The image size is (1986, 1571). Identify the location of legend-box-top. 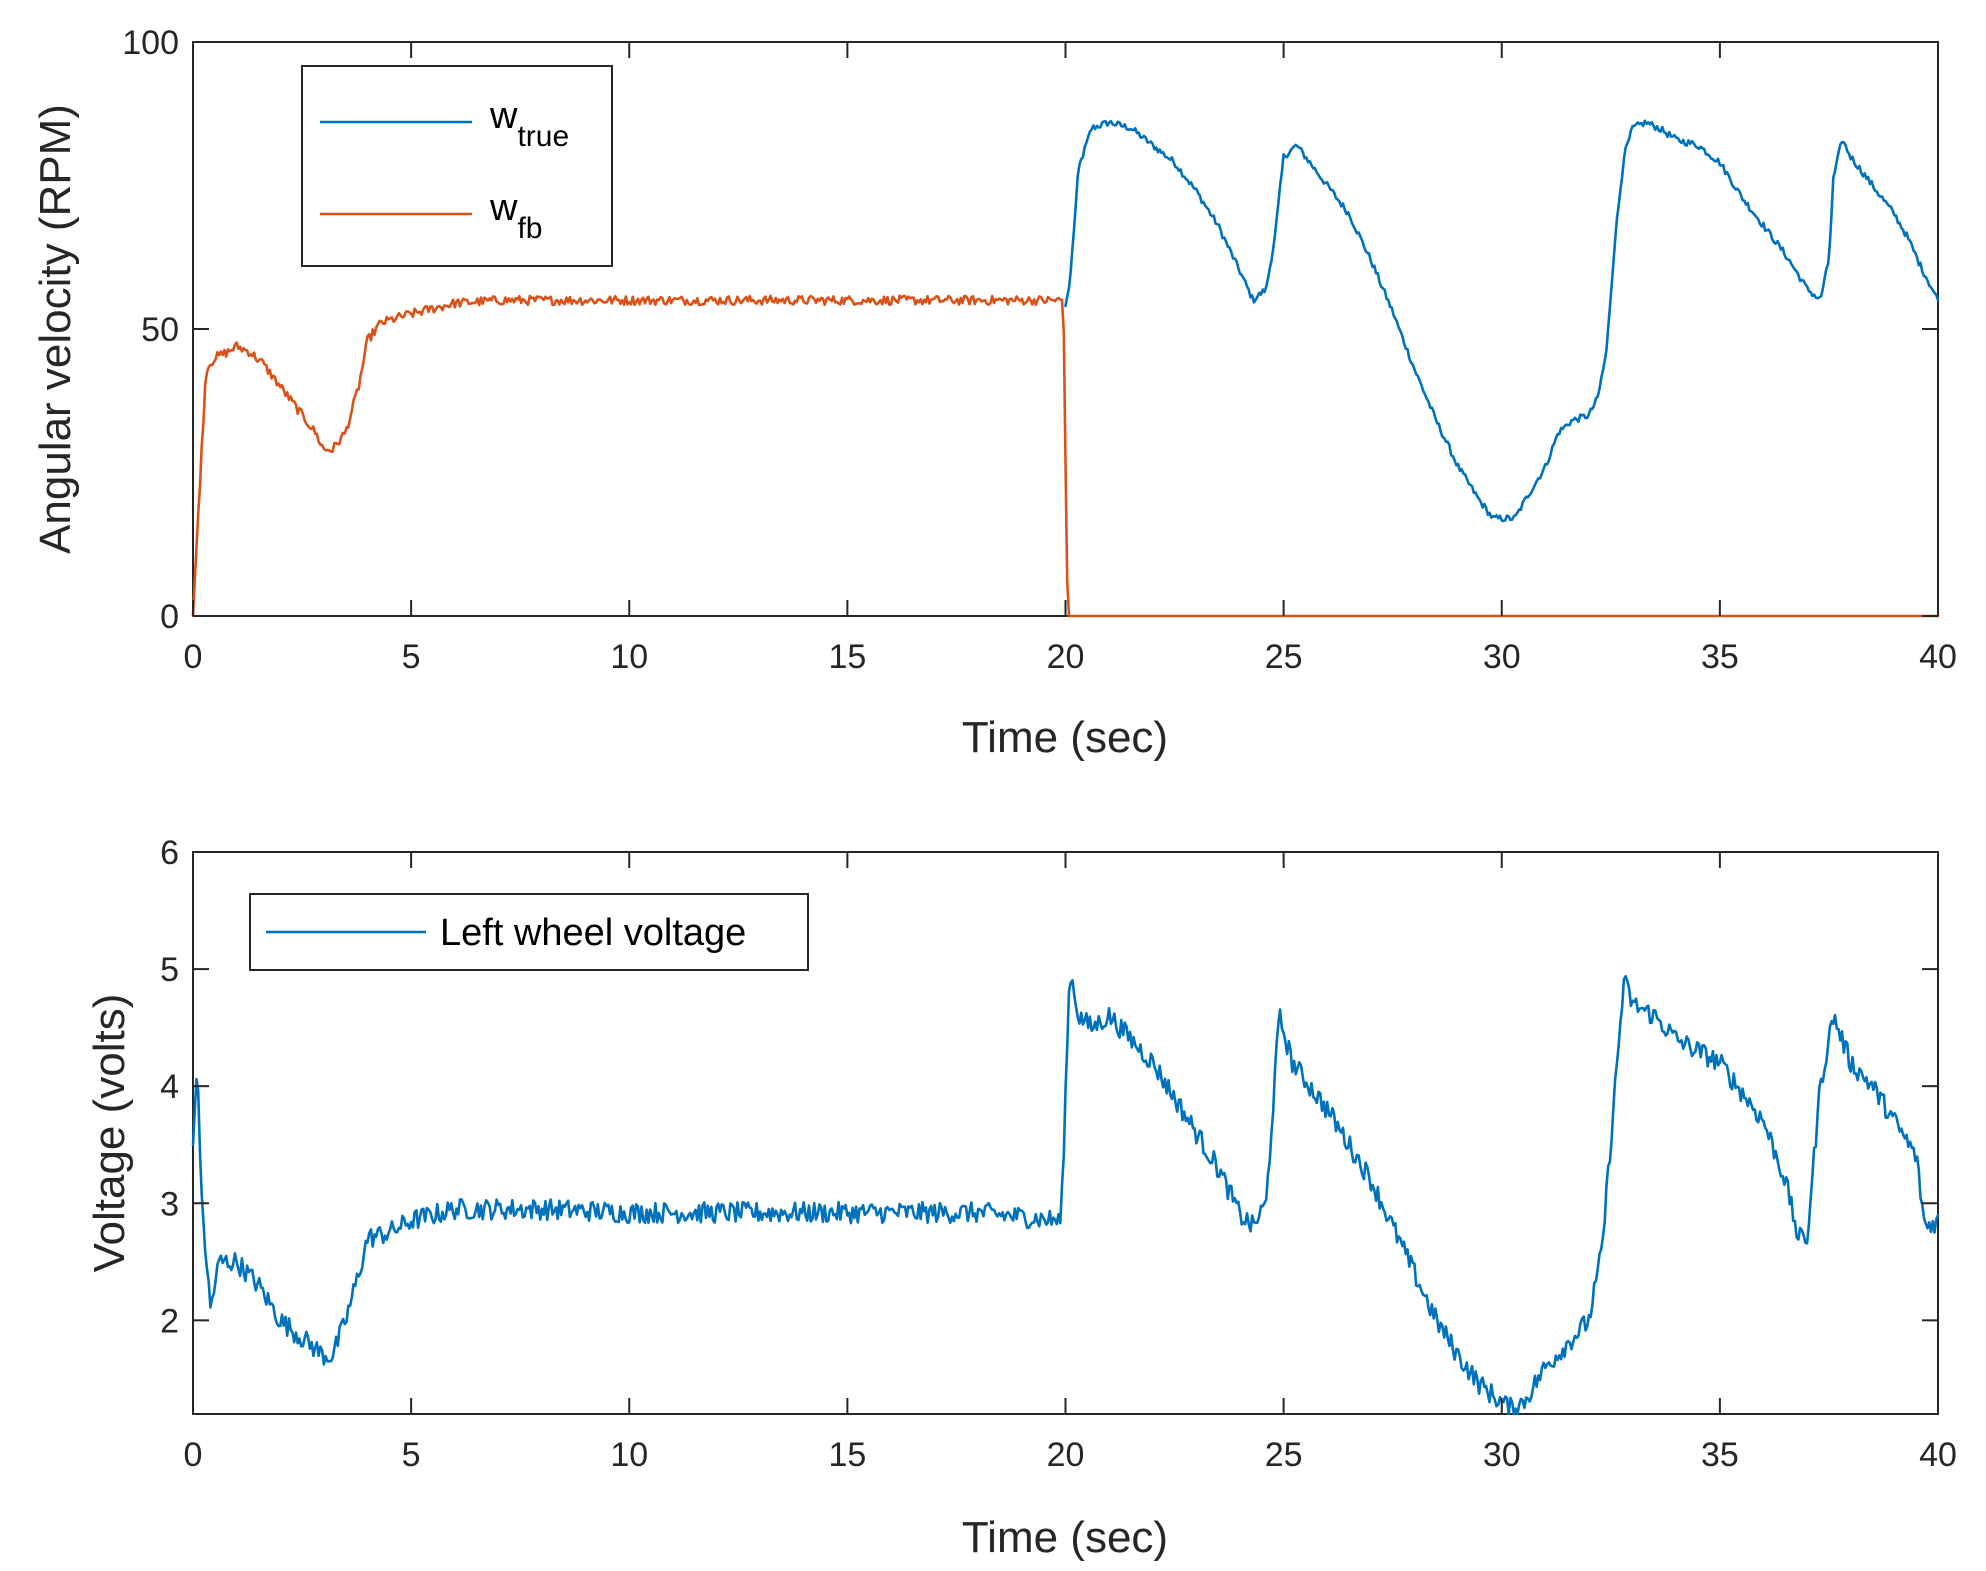
(457, 166).